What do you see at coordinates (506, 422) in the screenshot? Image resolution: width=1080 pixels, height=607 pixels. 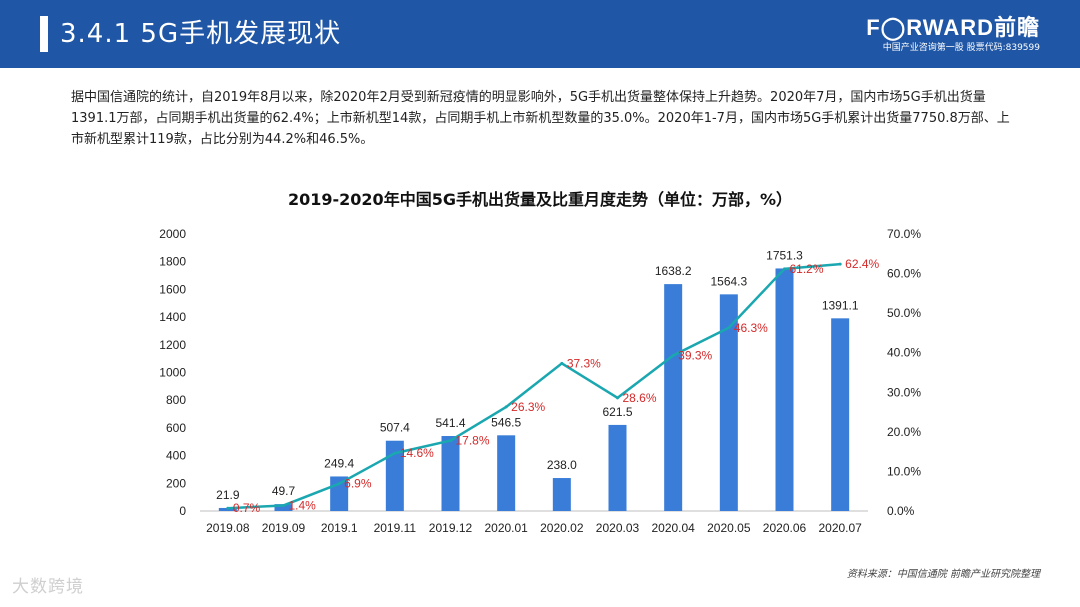 I see `bar-value-label: 546.5` at bounding box center [506, 422].